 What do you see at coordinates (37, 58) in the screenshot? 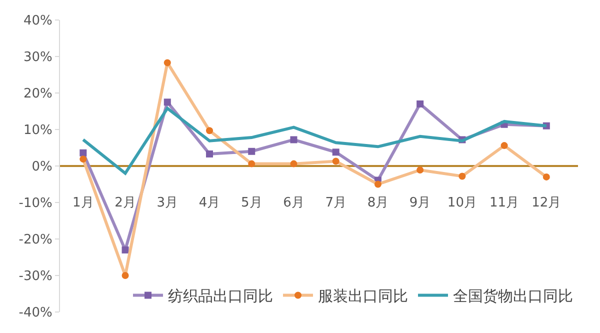
I see `y-tick-label: 30%` at bounding box center [37, 58].